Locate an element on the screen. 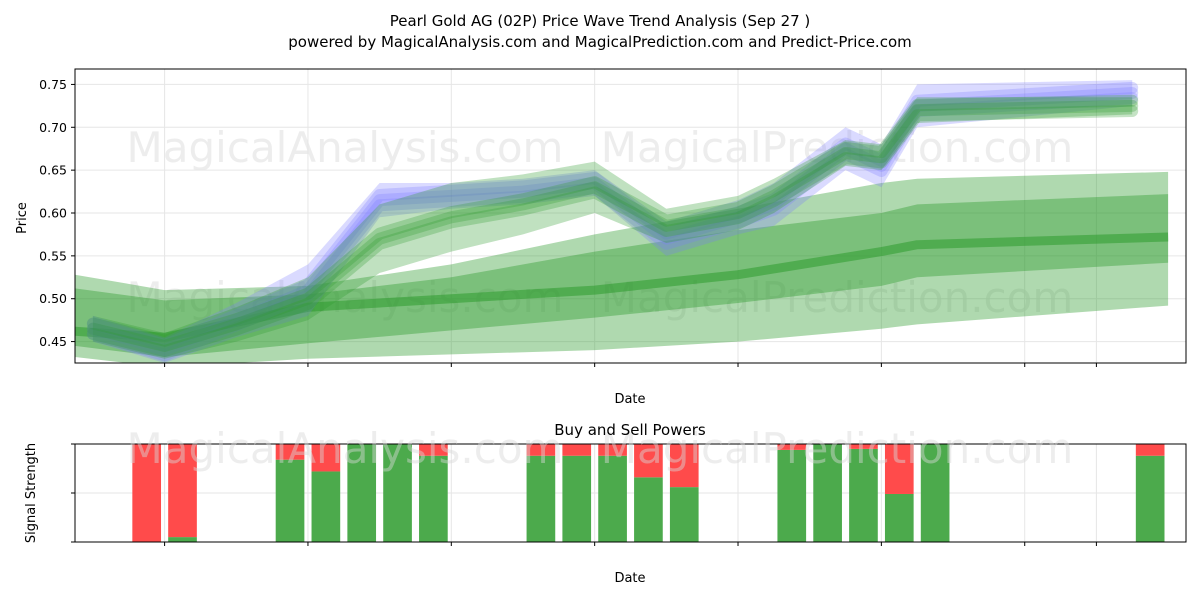 The height and width of the screenshot is (600, 1200). price-y-label: Price is located at coordinates (22, 218).